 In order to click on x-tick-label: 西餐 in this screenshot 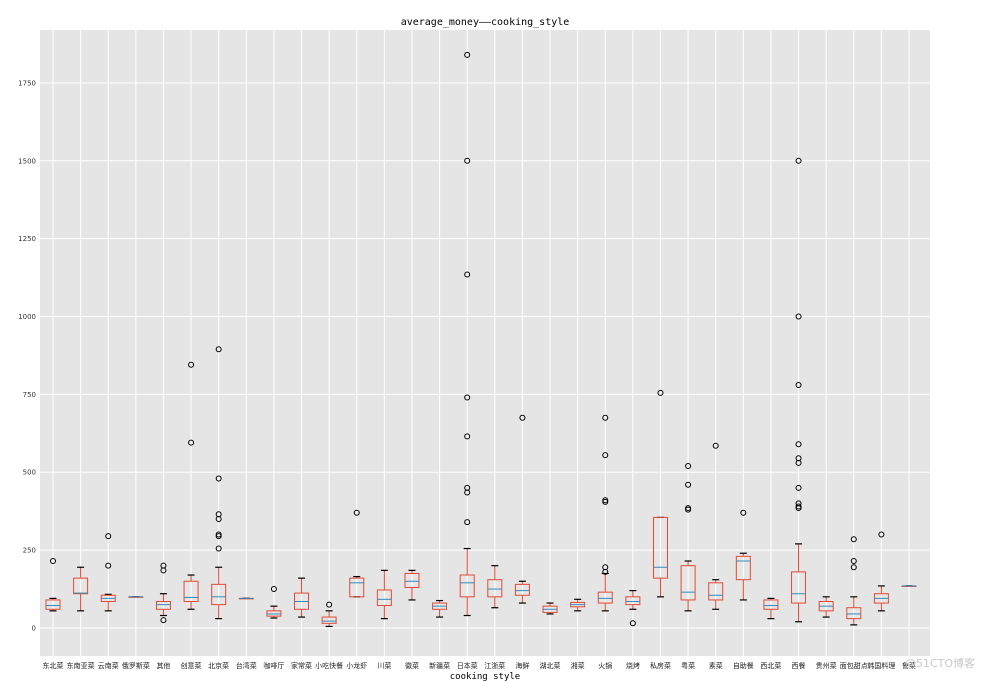, I will do `click(799, 665)`.